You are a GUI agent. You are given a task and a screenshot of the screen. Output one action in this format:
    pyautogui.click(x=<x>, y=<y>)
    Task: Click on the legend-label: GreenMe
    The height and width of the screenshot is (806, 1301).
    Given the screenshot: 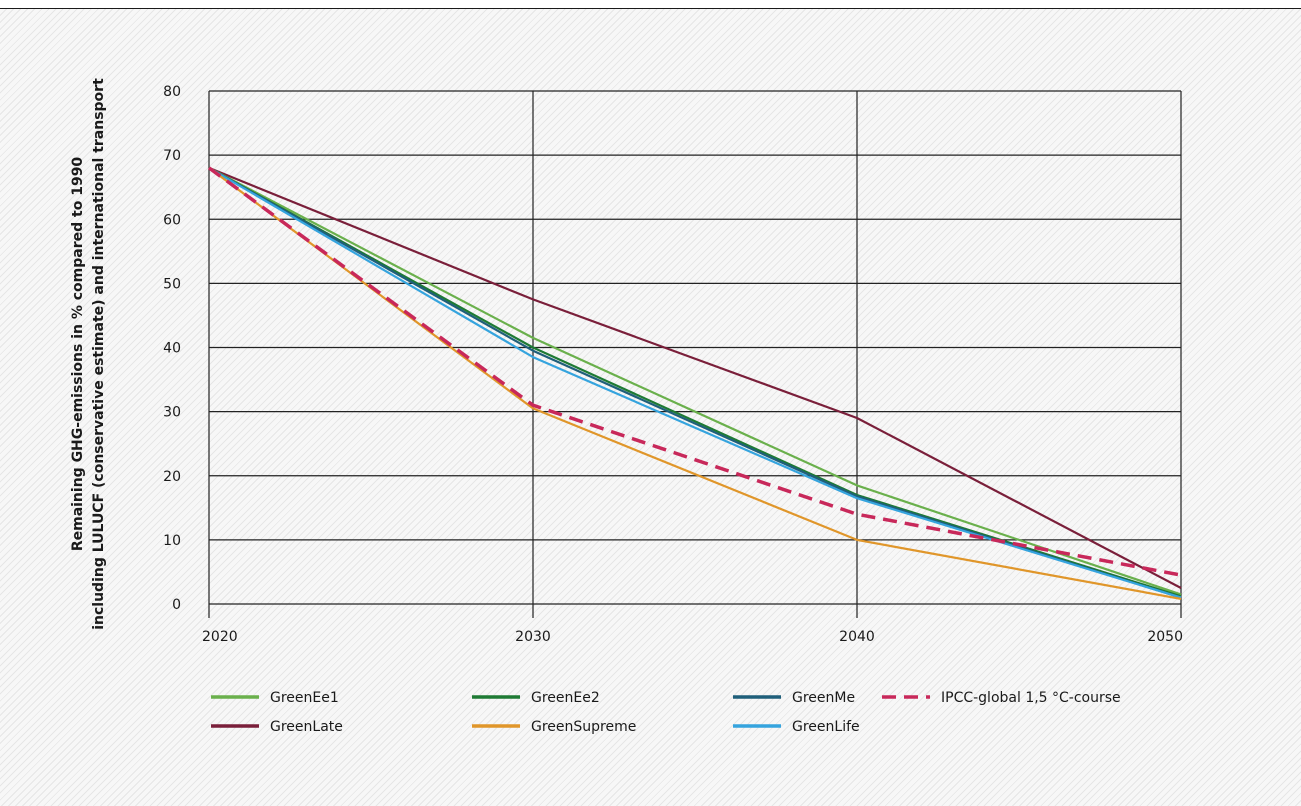 What is the action you would take?
    pyautogui.click(x=823, y=698)
    